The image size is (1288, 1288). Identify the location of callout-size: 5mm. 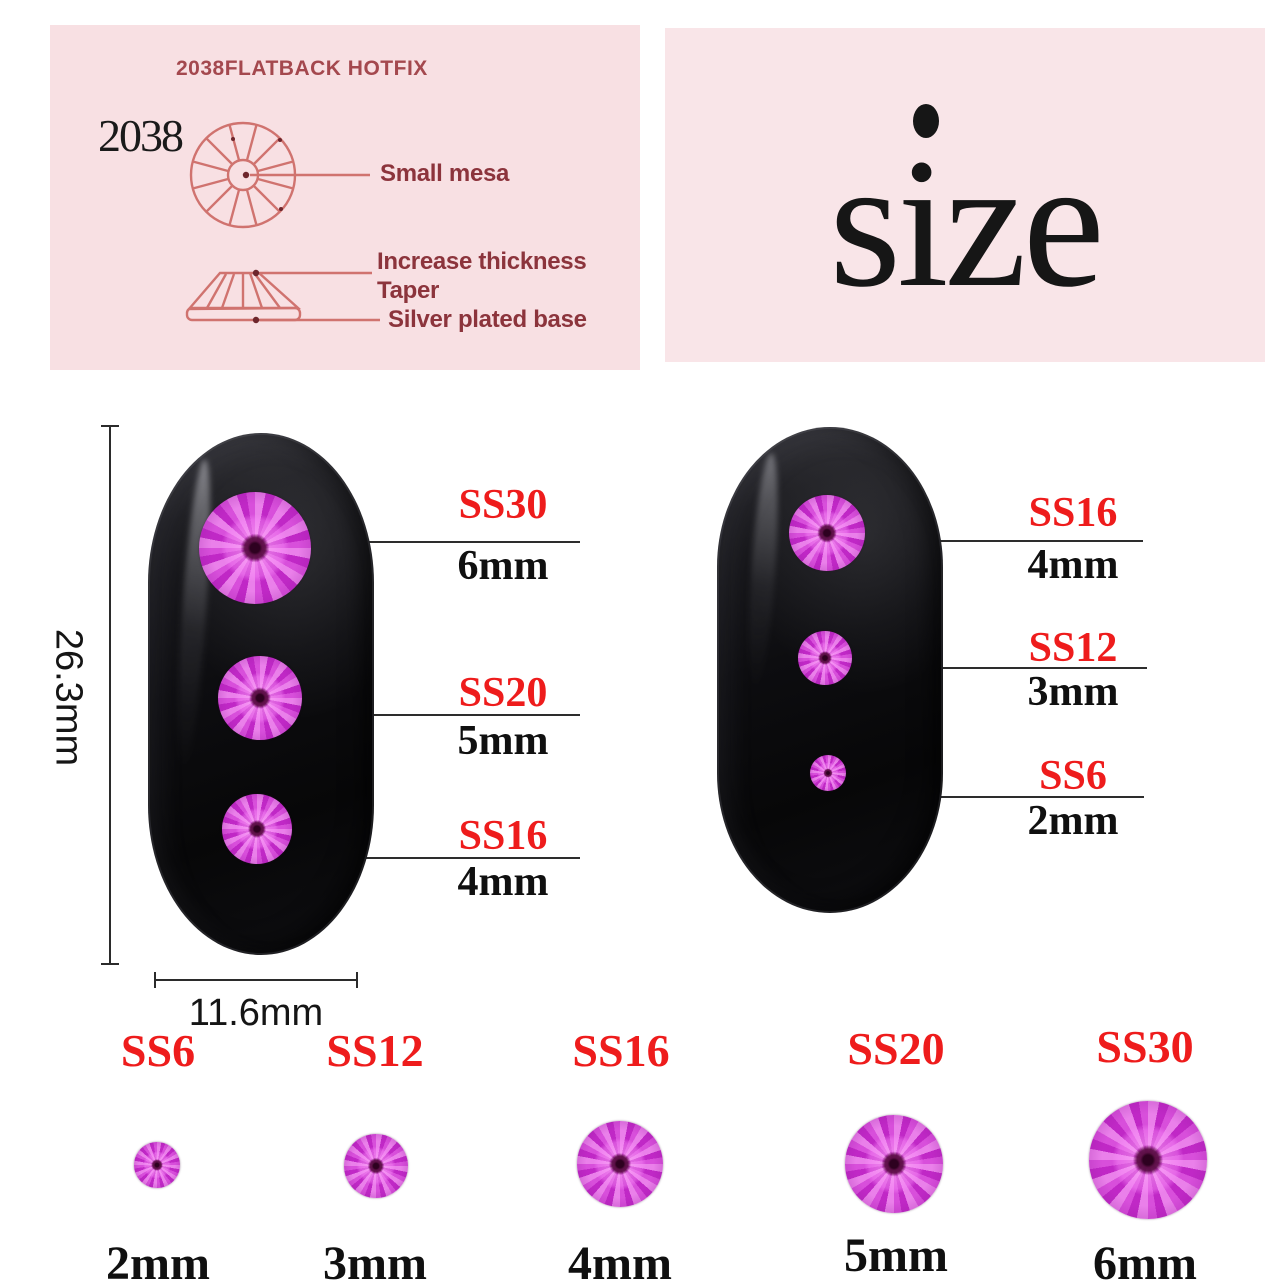
(503, 741).